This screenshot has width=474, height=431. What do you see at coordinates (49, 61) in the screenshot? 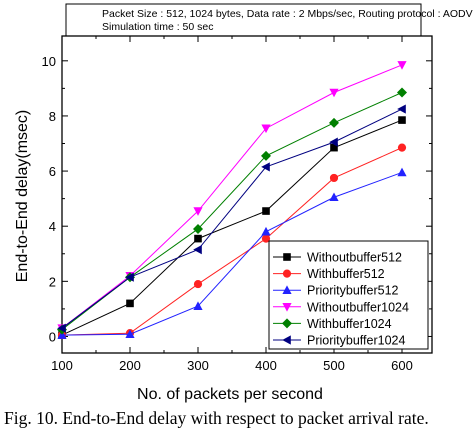
I see `y-tick-label: 10` at bounding box center [49, 61].